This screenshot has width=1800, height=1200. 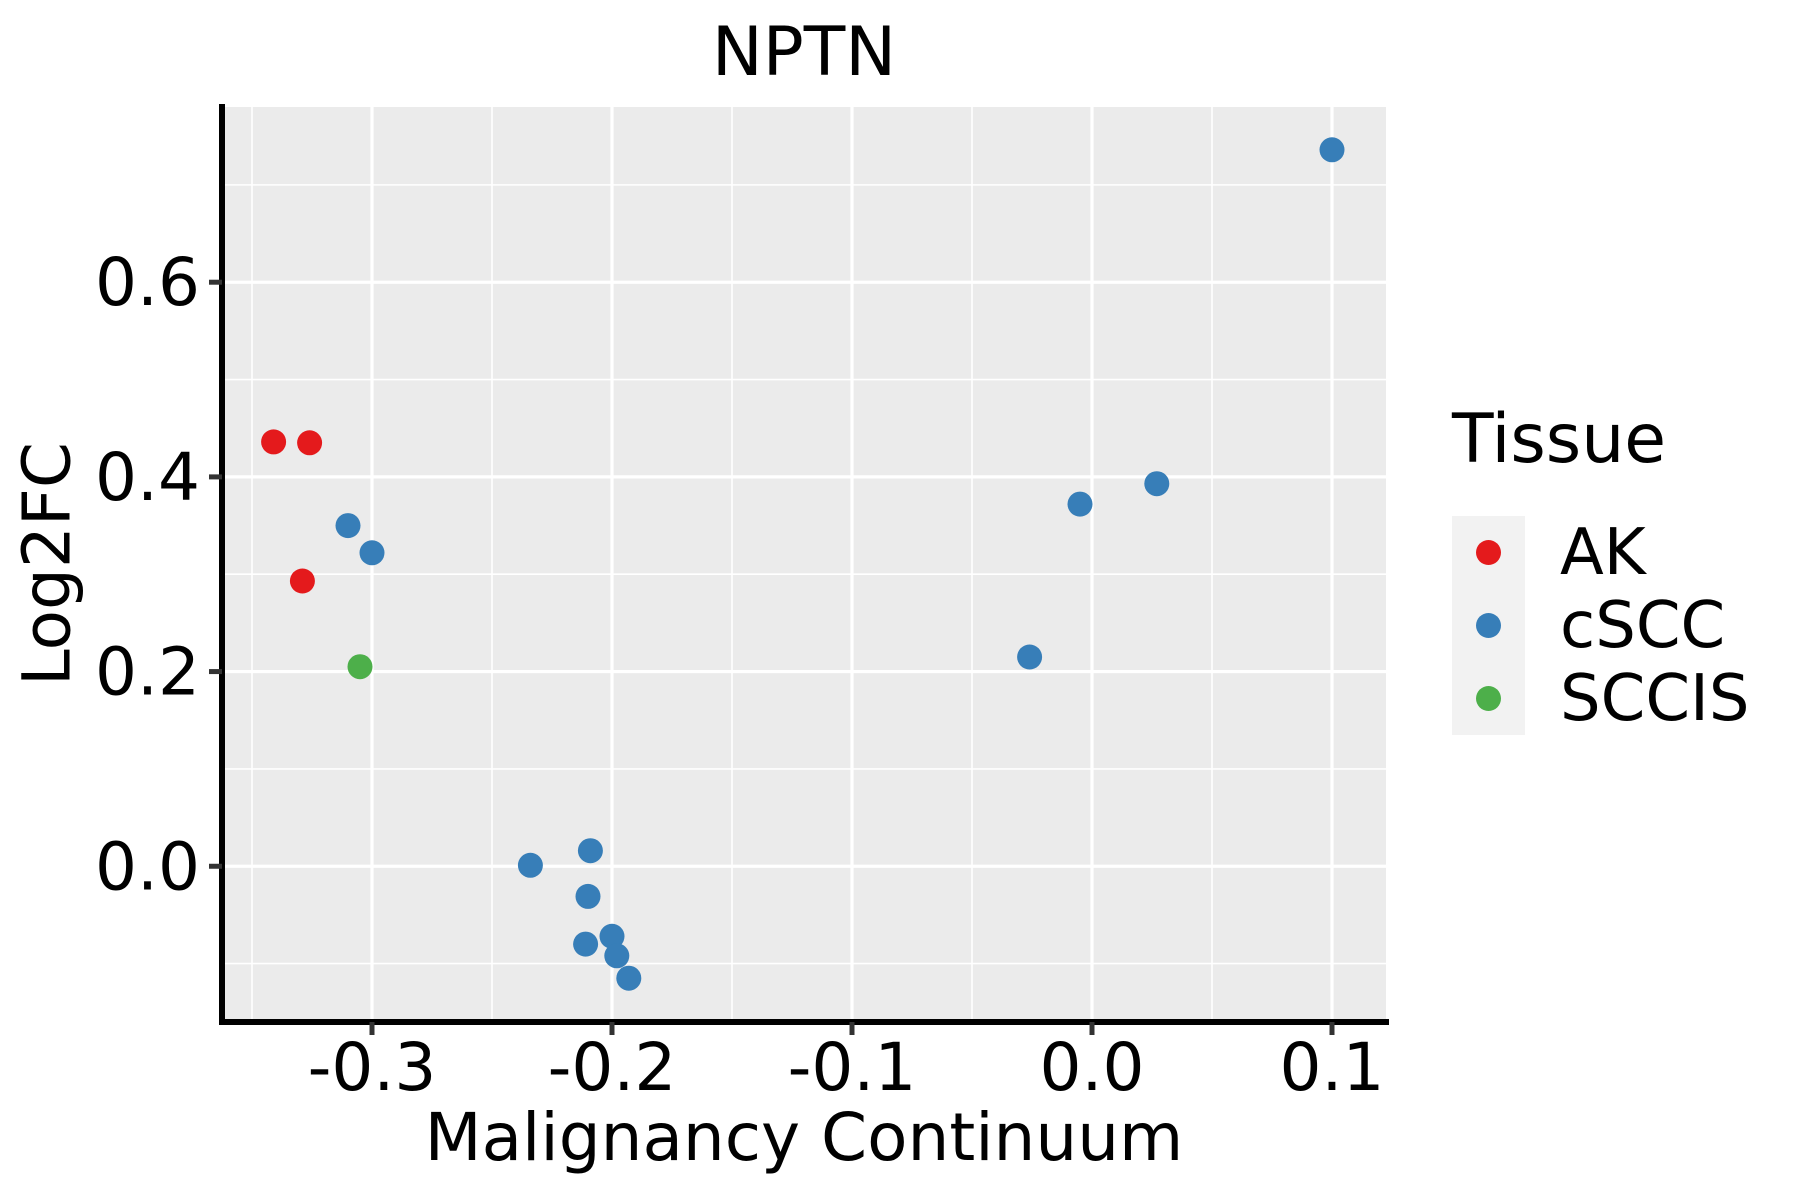 I want to click on y-tick-label: 0.4, so click(x=147, y=477).